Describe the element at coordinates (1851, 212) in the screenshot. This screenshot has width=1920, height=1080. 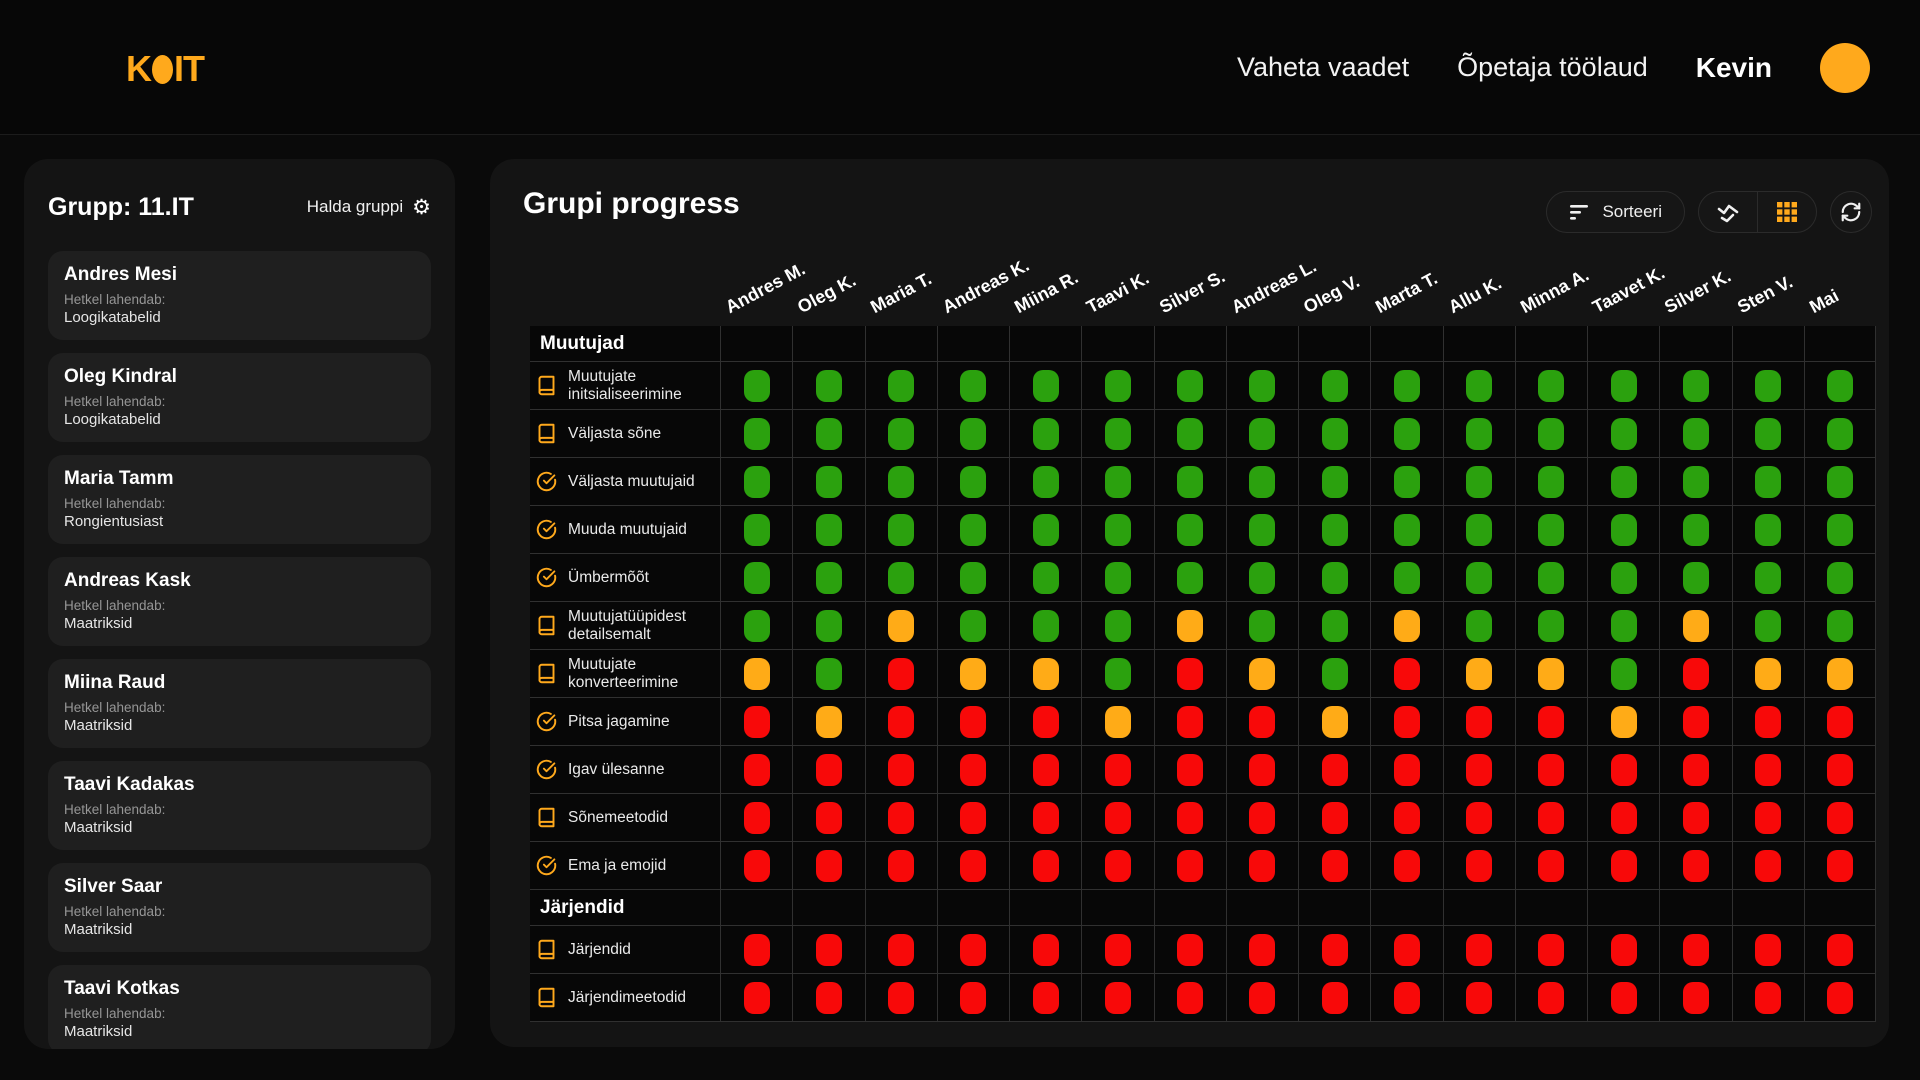
I see `refresh-button` at that location.